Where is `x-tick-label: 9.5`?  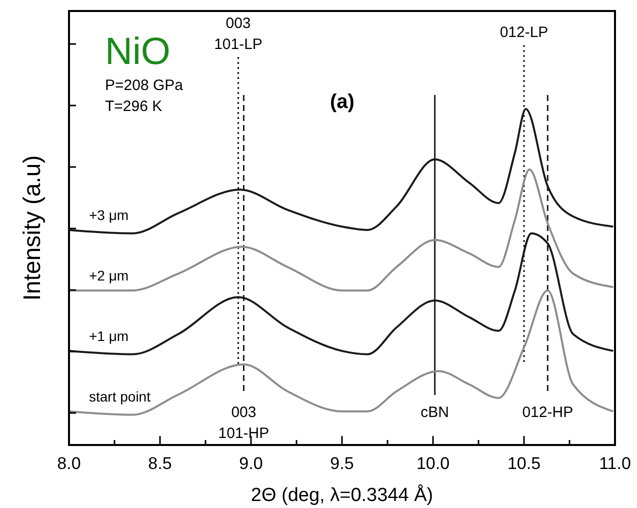 x-tick-label: 9.5 is located at coordinates (342, 463).